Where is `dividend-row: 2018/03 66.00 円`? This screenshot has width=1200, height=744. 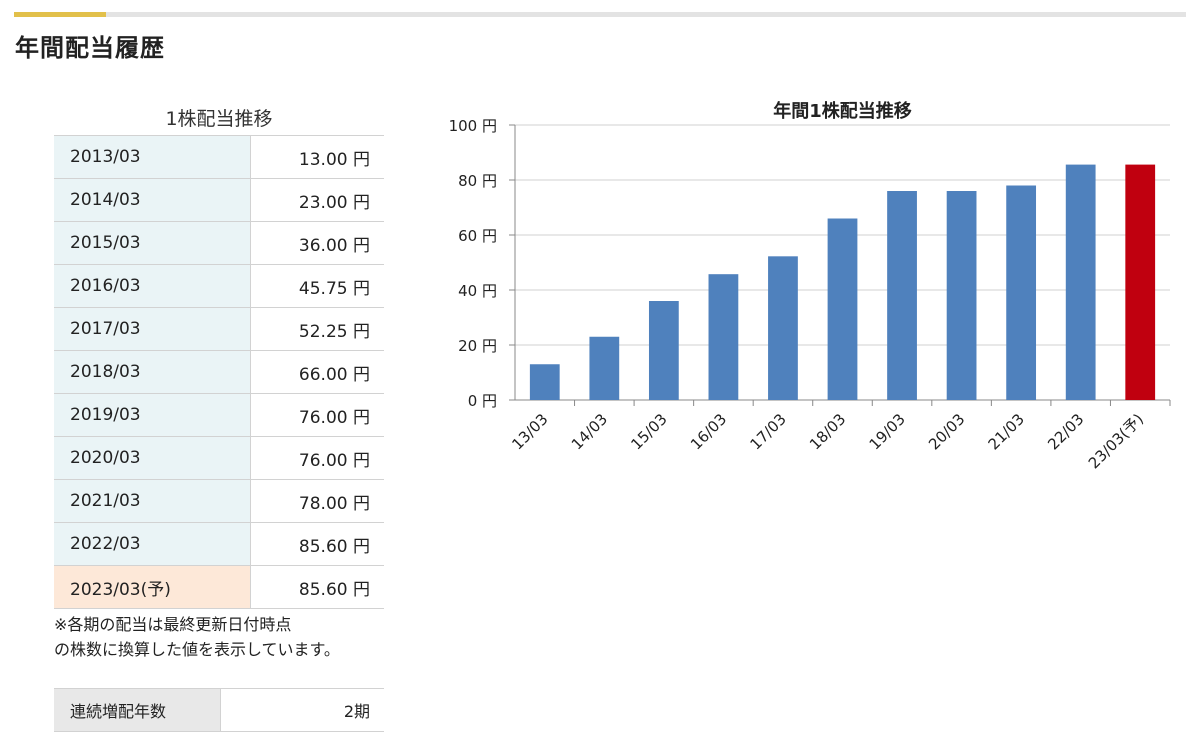
dividend-row: 2018/03 66.00 円 is located at coordinates (219, 372).